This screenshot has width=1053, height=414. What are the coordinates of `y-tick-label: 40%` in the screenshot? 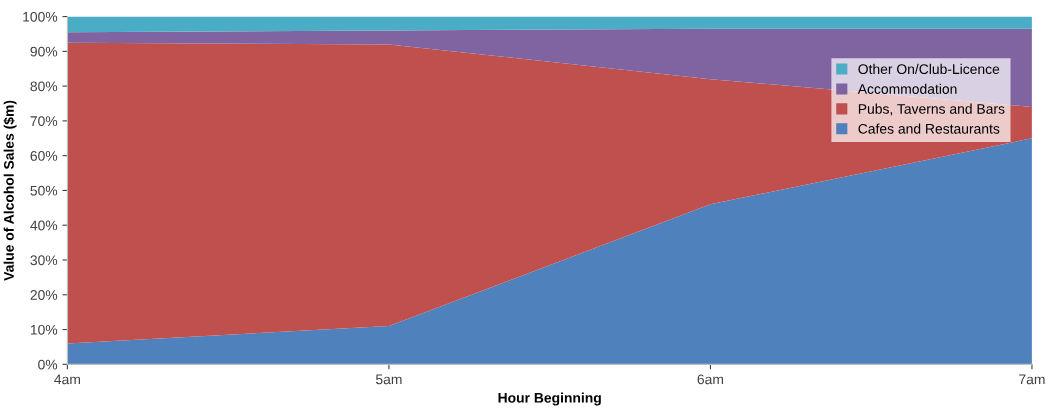 It's located at (44, 225).